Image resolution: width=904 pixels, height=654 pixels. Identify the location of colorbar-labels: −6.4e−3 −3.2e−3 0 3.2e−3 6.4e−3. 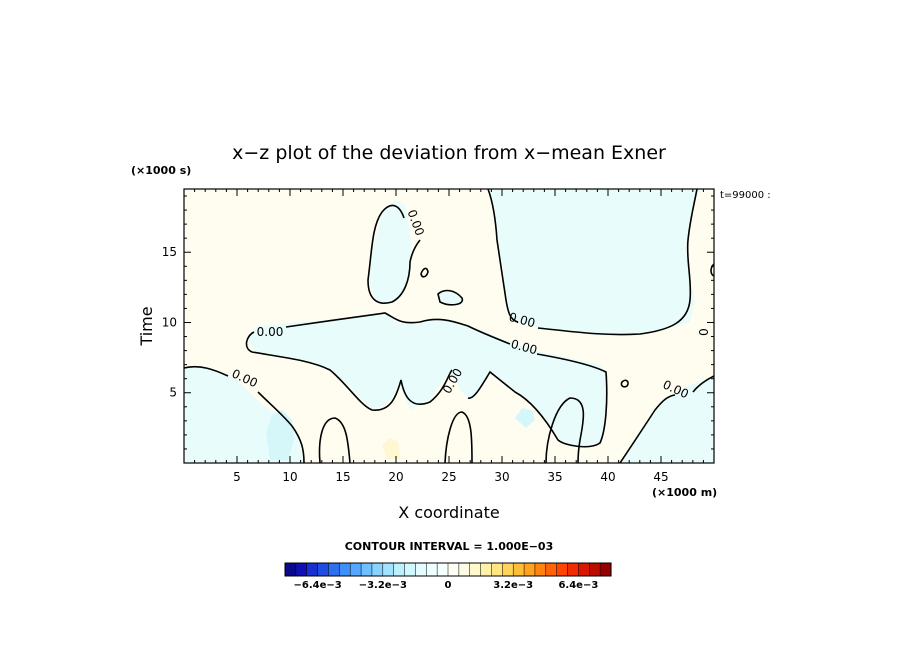
(445, 585).